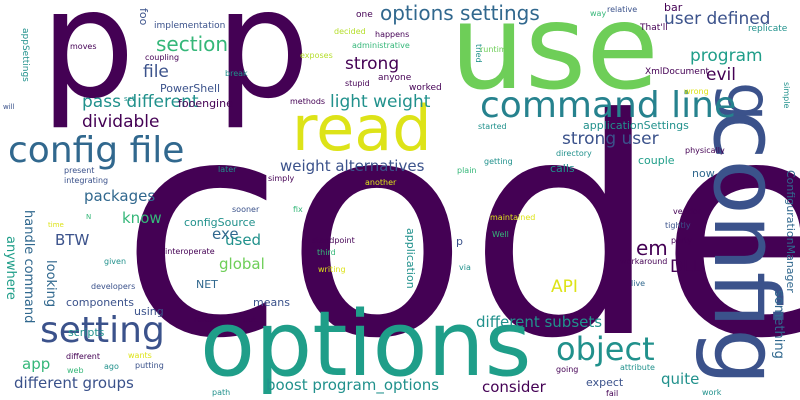  Describe the element at coordinates (637, 367) in the screenshot. I see `cloud-word: attribute` at that location.